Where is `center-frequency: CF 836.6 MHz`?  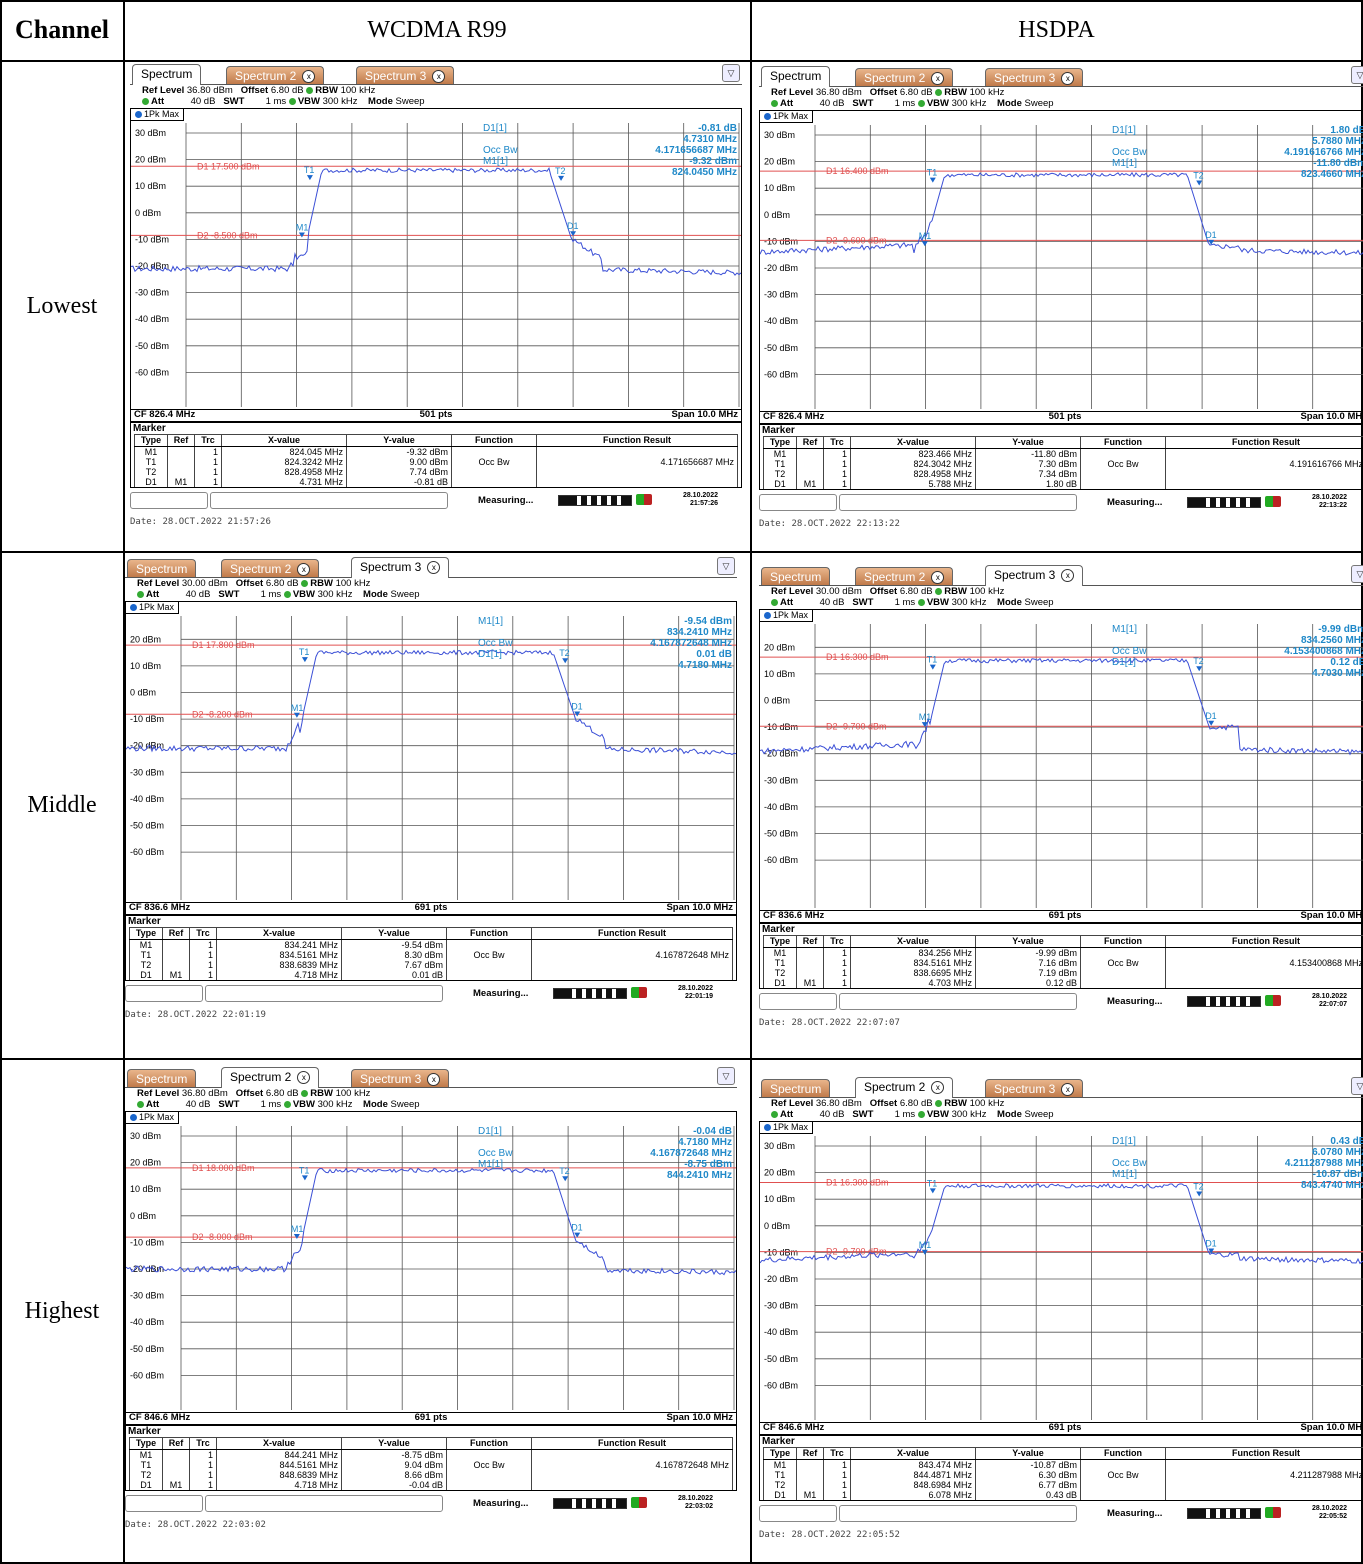
center-frequency: CF 836.6 MHz is located at coordinates (160, 907).